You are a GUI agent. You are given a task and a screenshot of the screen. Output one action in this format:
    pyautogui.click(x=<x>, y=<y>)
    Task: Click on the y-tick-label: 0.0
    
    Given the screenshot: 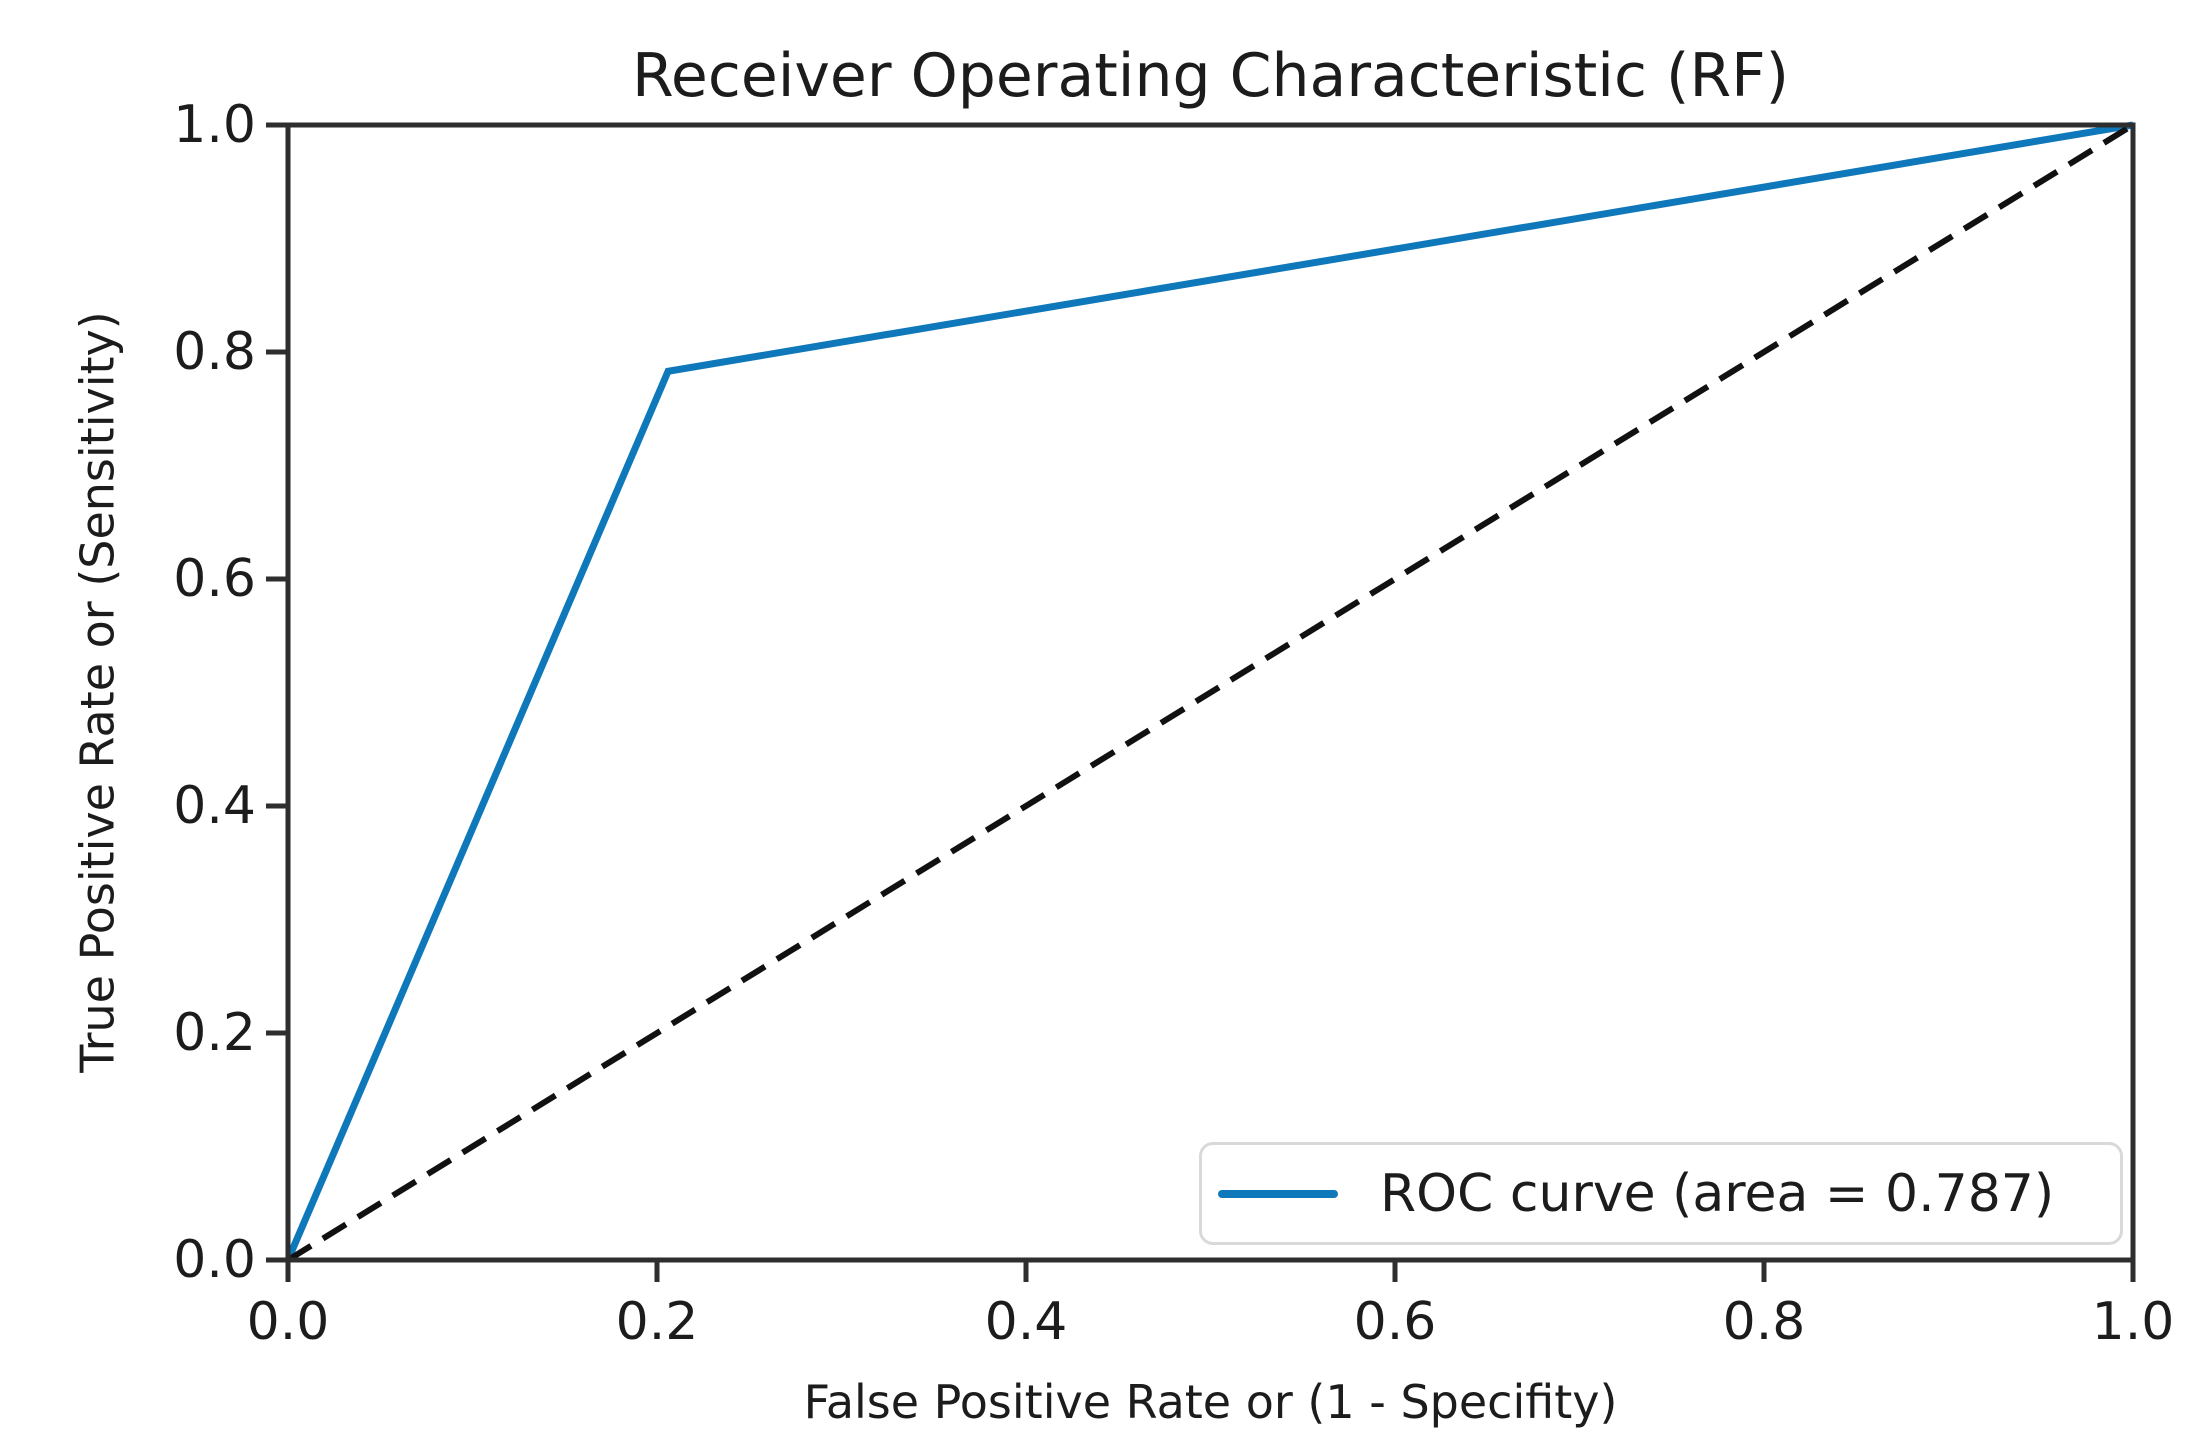 What is the action you would take?
    pyautogui.click(x=214, y=1260)
    